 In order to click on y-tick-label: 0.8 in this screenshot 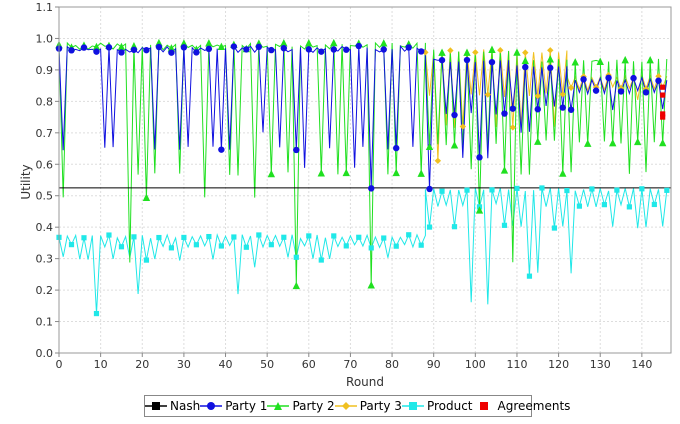, I will do `click(45, 101)`.